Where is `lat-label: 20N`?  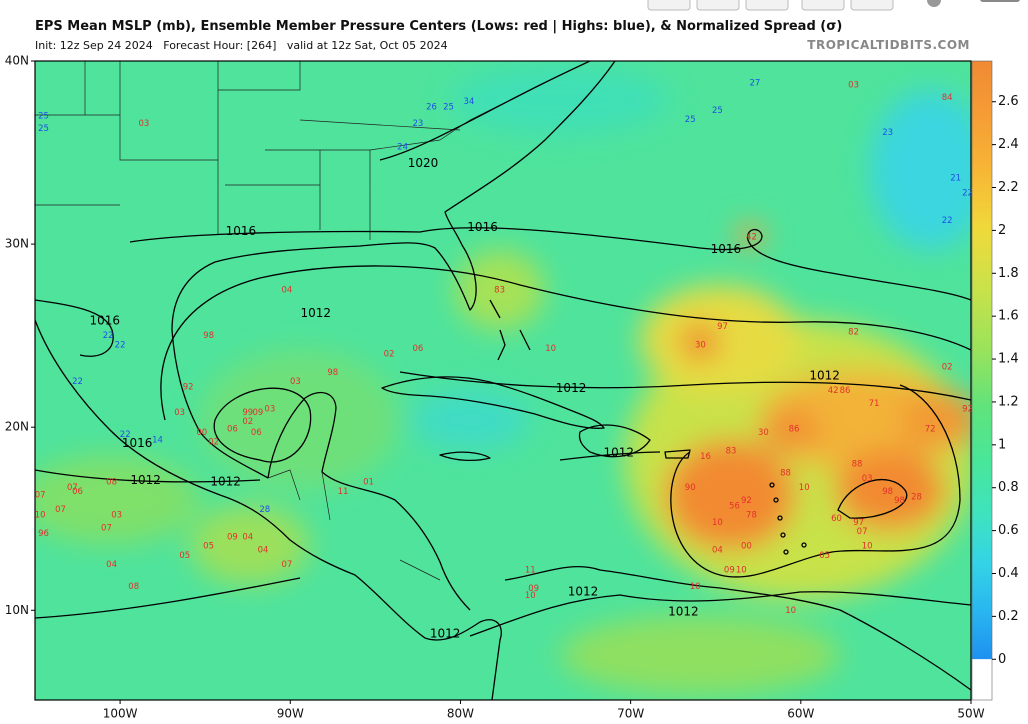 lat-label: 20N is located at coordinates (17, 427).